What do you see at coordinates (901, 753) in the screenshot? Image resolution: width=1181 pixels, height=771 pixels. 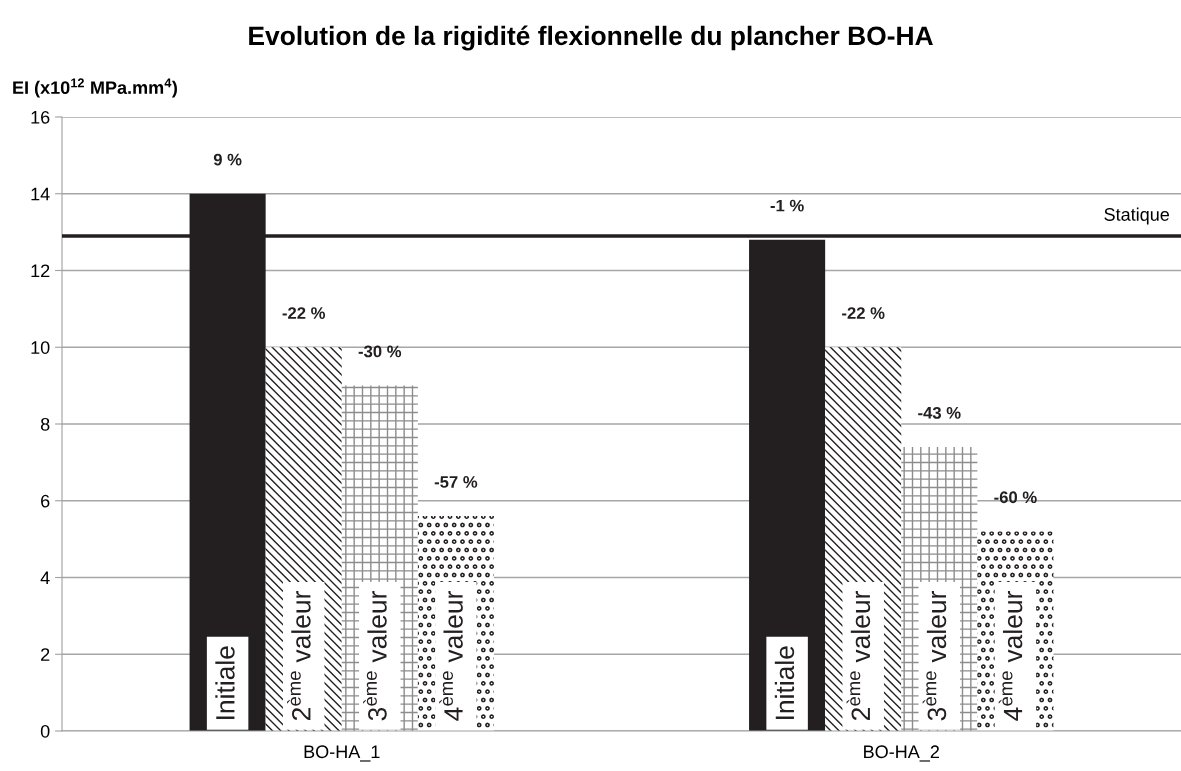 I see `x-tick-label: BO-HA_2` at bounding box center [901, 753].